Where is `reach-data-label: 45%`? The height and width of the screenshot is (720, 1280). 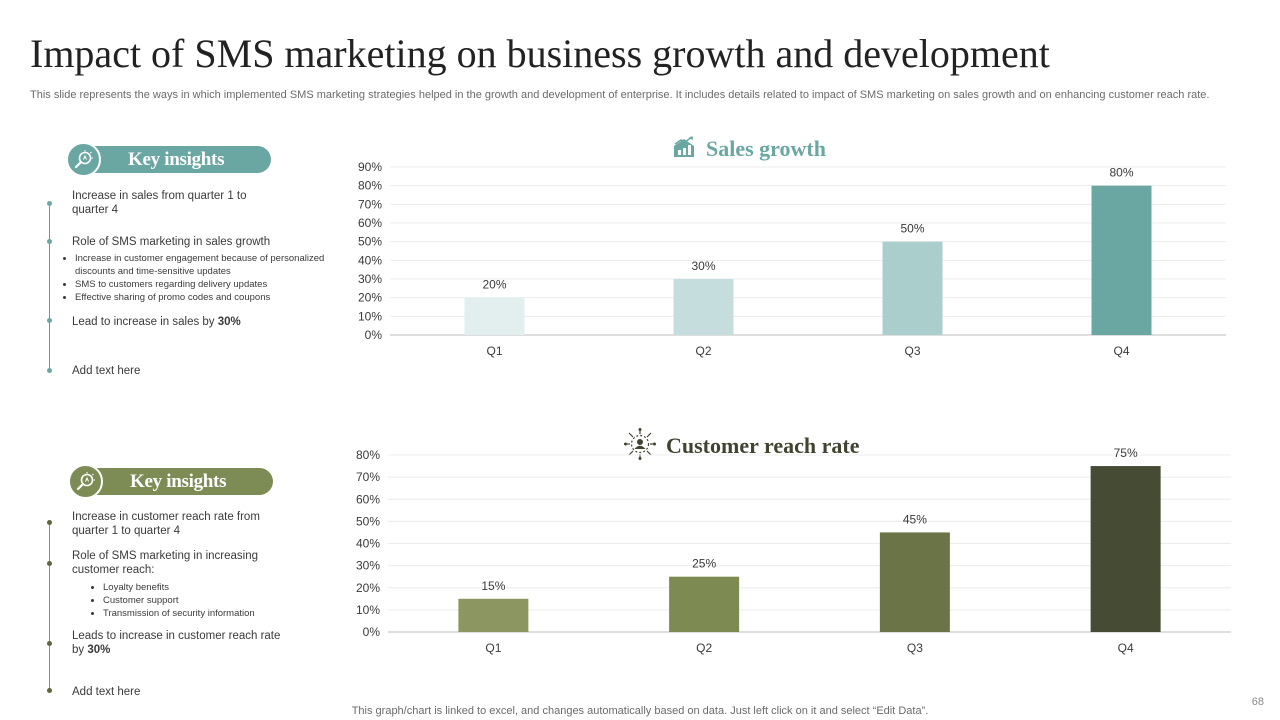
reach-data-label: 45% is located at coordinates (915, 519).